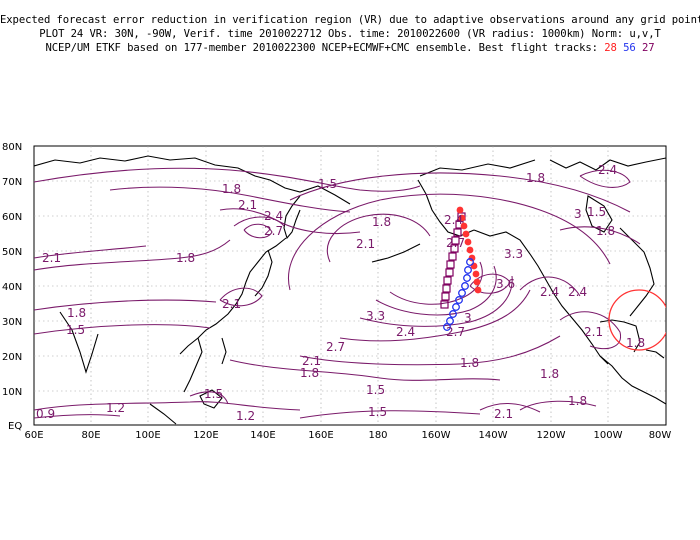  I want to click on contour-0.9, so click(77, 416).